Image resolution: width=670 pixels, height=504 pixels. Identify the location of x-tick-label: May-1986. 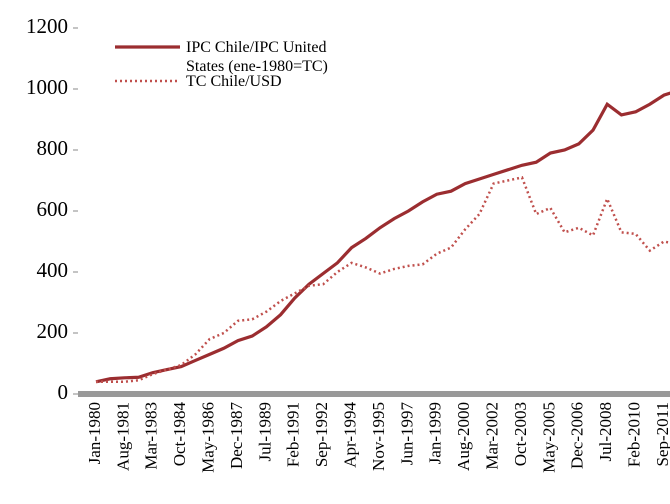
(208, 437).